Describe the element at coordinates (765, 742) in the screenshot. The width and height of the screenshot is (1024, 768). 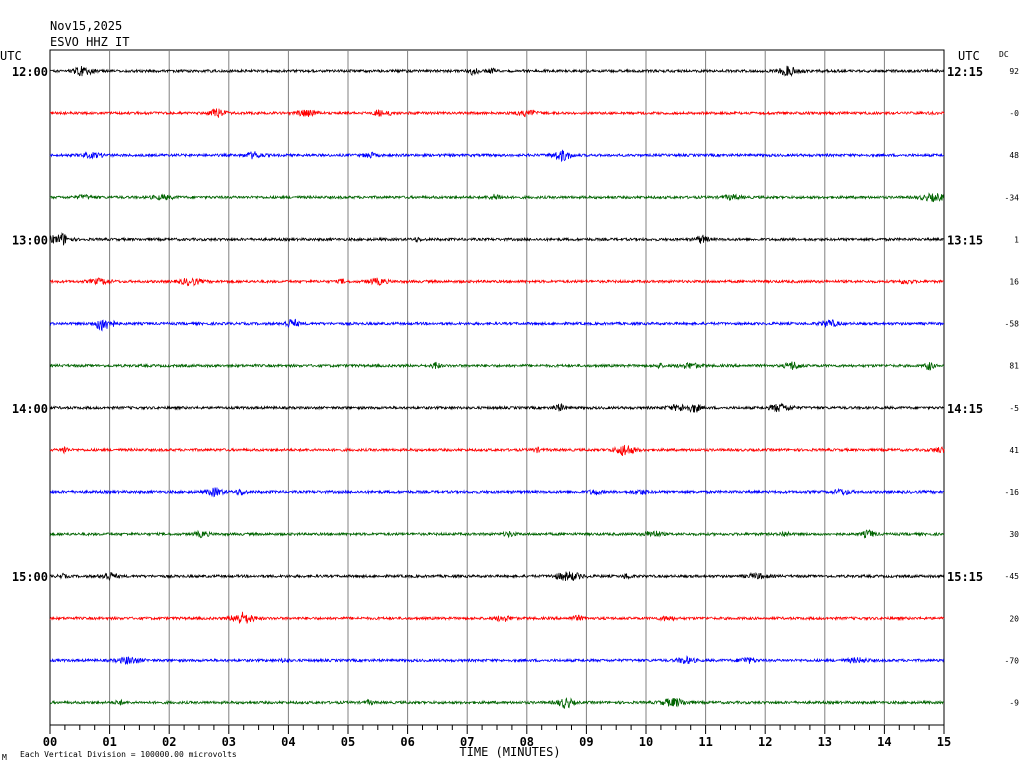
I see `x-tick-label: 12` at that location.